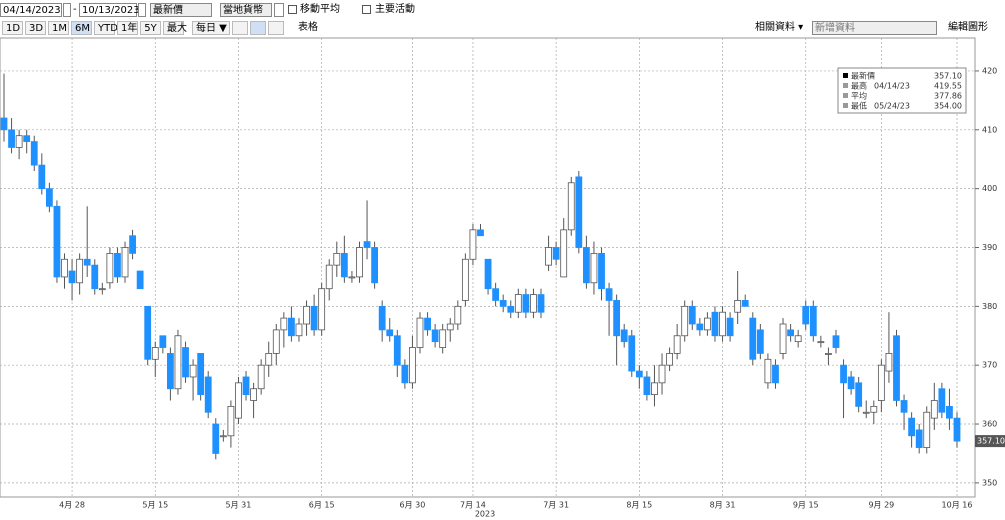  What do you see at coordinates (859, 106) in the screenshot?
I see `legend-label: 最低` at bounding box center [859, 106].